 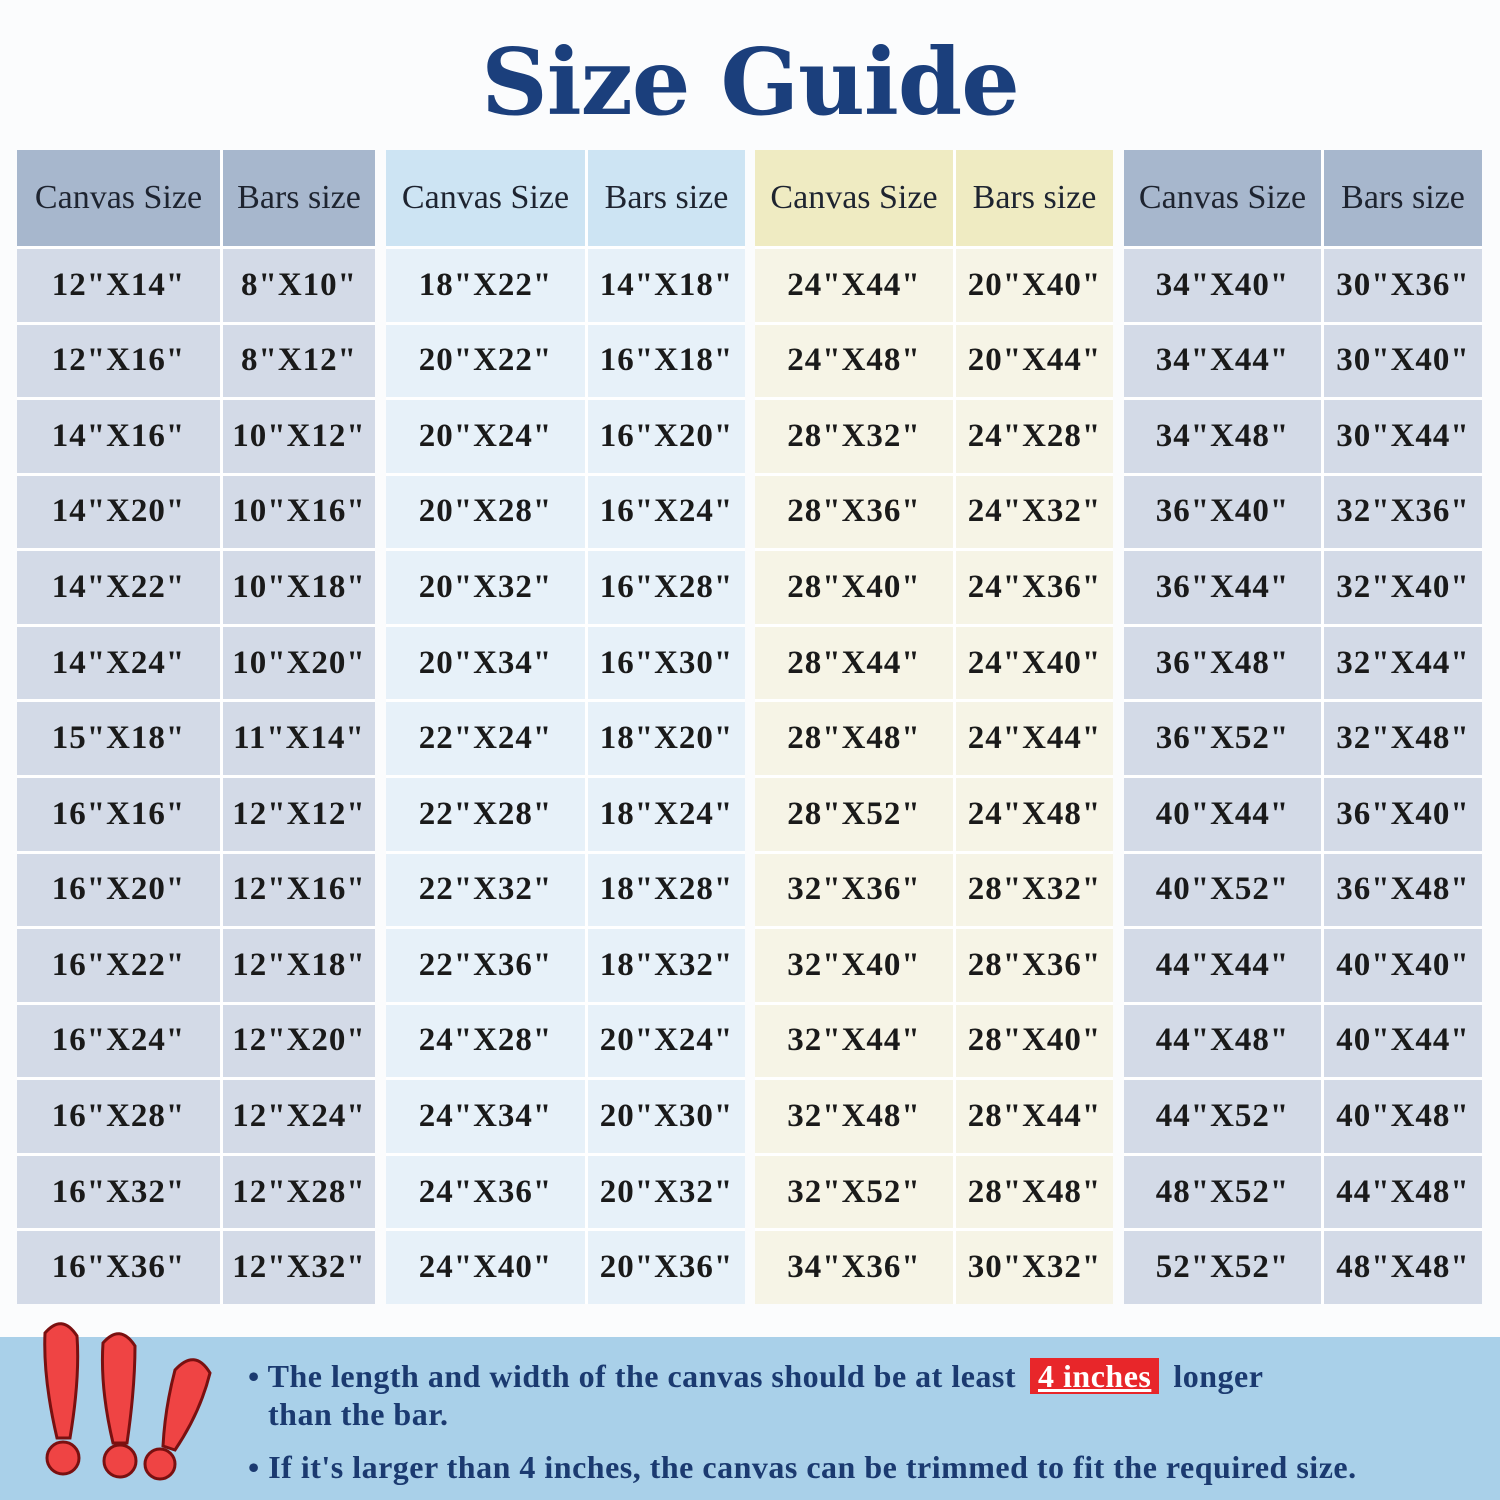 What do you see at coordinates (1403, 1116) in the screenshot?
I see `bars-size-cell: 40"X48"` at bounding box center [1403, 1116].